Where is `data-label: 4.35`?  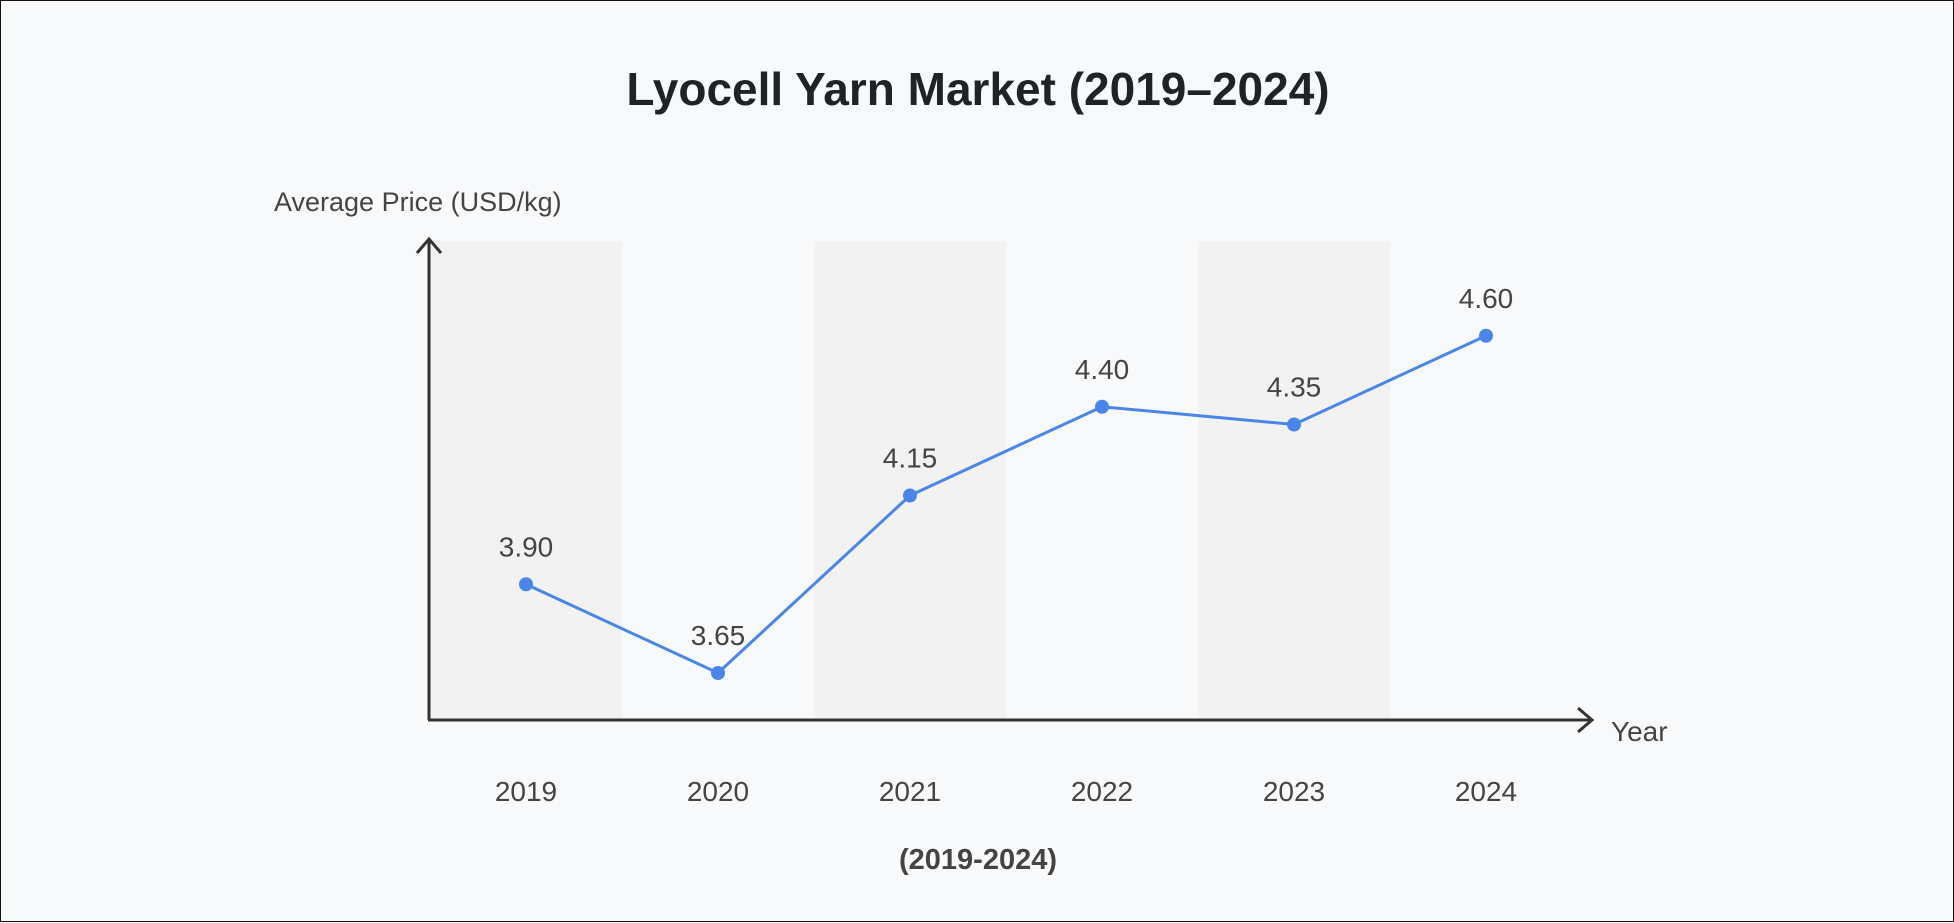
data-label: 4.35 is located at coordinates (1294, 387).